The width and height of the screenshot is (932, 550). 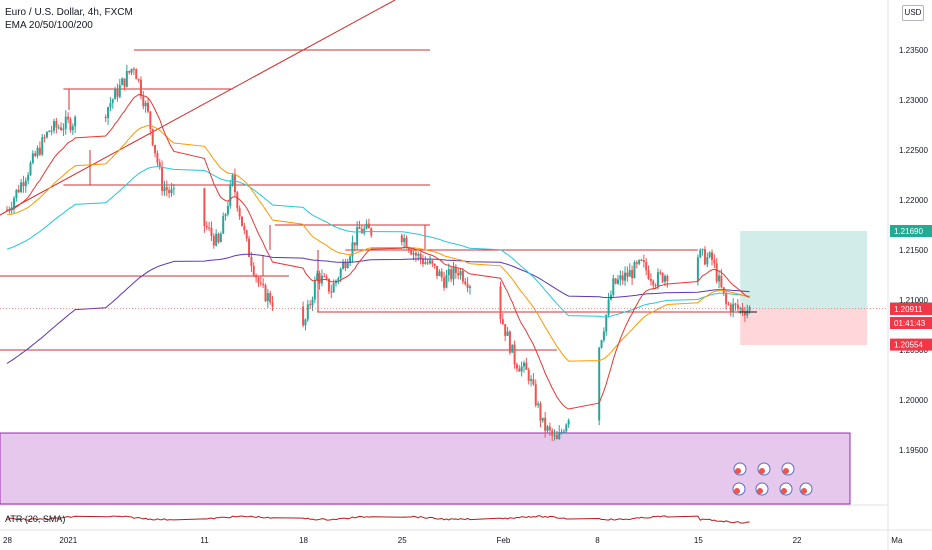 I want to click on x-tick-label: 28, so click(x=7, y=540).